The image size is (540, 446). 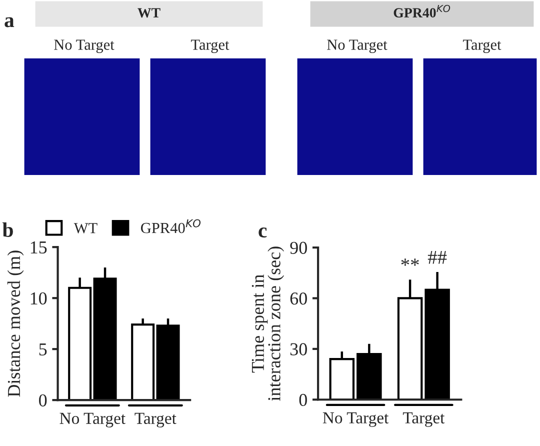 What do you see at coordinates (298, 349) in the screenshot?
I see `y-tick-label: 30` at bounding box center [298, 349].